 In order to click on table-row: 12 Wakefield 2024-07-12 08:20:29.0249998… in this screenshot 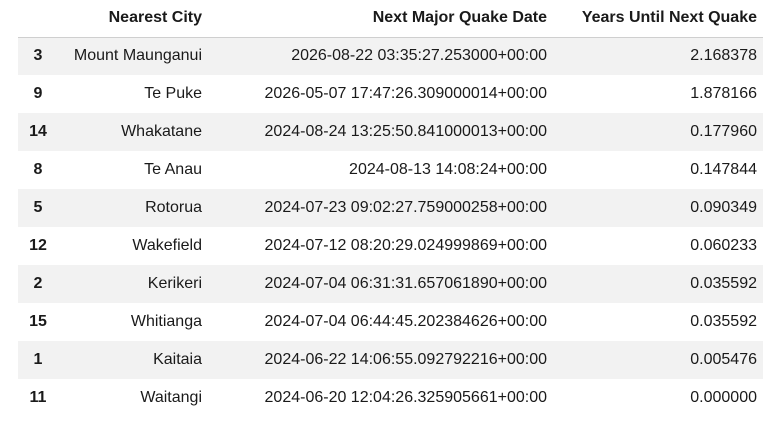, I will do `click(390, 246)`.